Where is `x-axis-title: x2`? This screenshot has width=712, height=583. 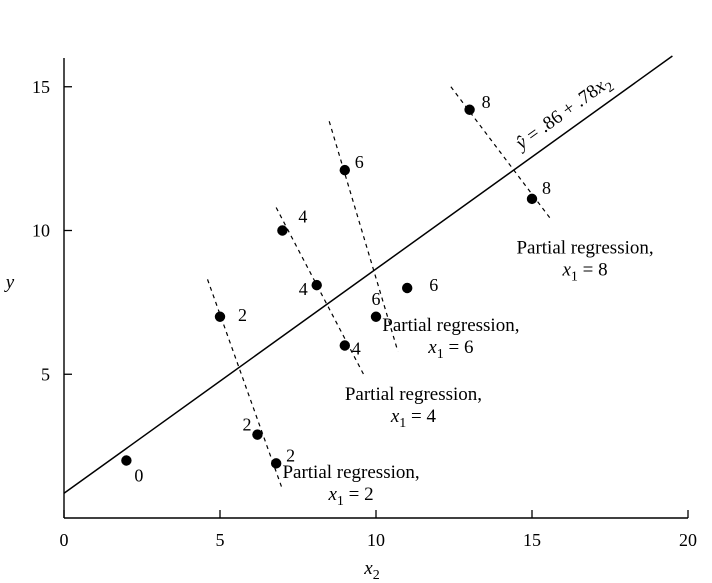
x-axis-title: x2 is located at coordinates (371, 570).